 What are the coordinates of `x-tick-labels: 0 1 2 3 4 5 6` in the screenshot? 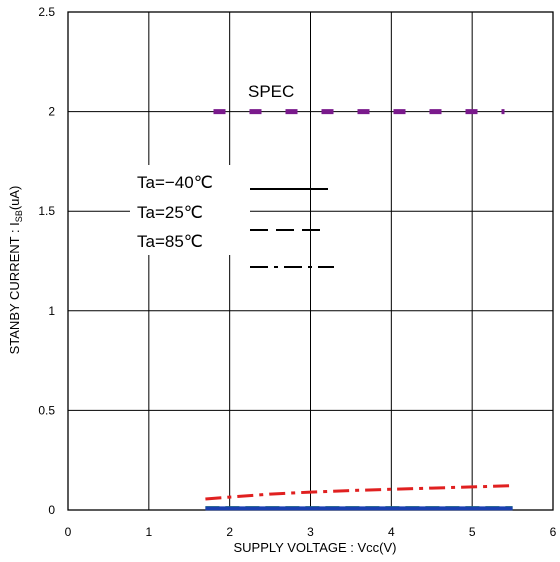 It's located at (311, 532).